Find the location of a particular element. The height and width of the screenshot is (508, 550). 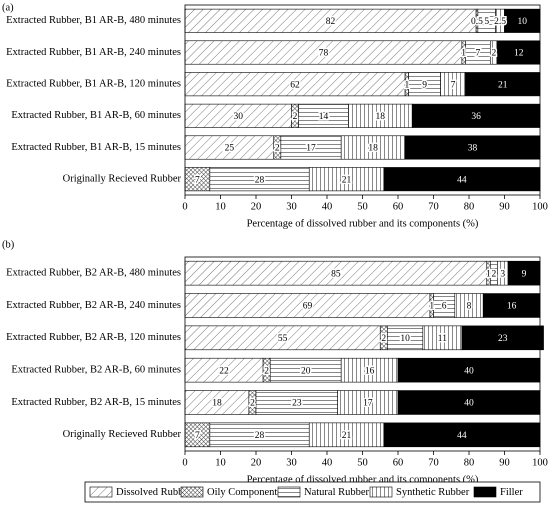

legend-label: Synthetic Rubber is located at coordinates (433, 492).